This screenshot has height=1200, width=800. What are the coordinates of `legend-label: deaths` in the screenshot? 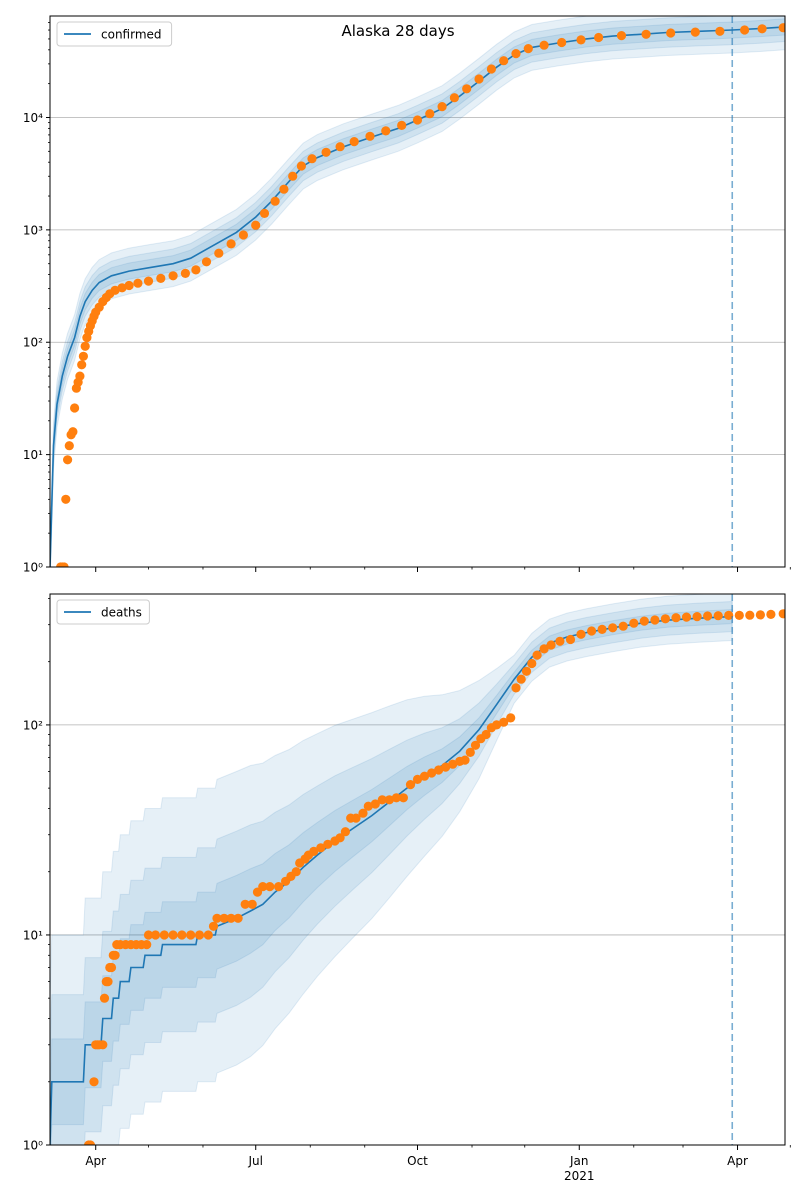 It's located at (121, 613).